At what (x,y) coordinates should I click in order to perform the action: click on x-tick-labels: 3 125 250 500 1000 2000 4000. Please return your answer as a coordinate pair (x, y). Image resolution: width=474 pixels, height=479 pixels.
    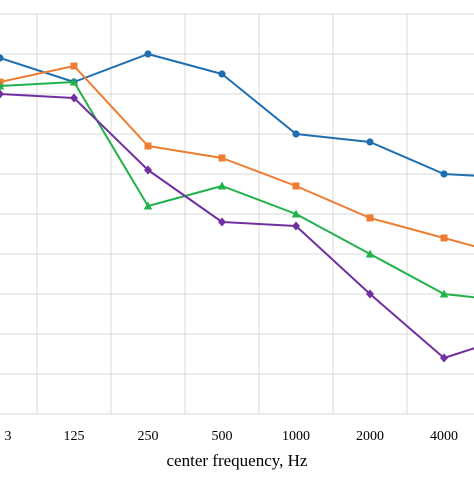
    Looking at the image, I should click on (232, 436).